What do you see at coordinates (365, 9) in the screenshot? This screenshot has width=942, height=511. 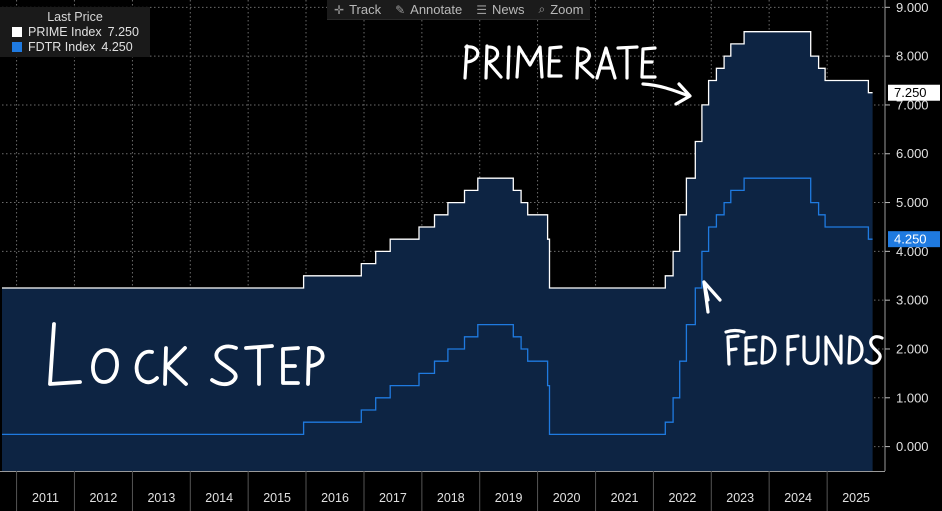 I see `track-label: Track` at bounding box center [365, 9].